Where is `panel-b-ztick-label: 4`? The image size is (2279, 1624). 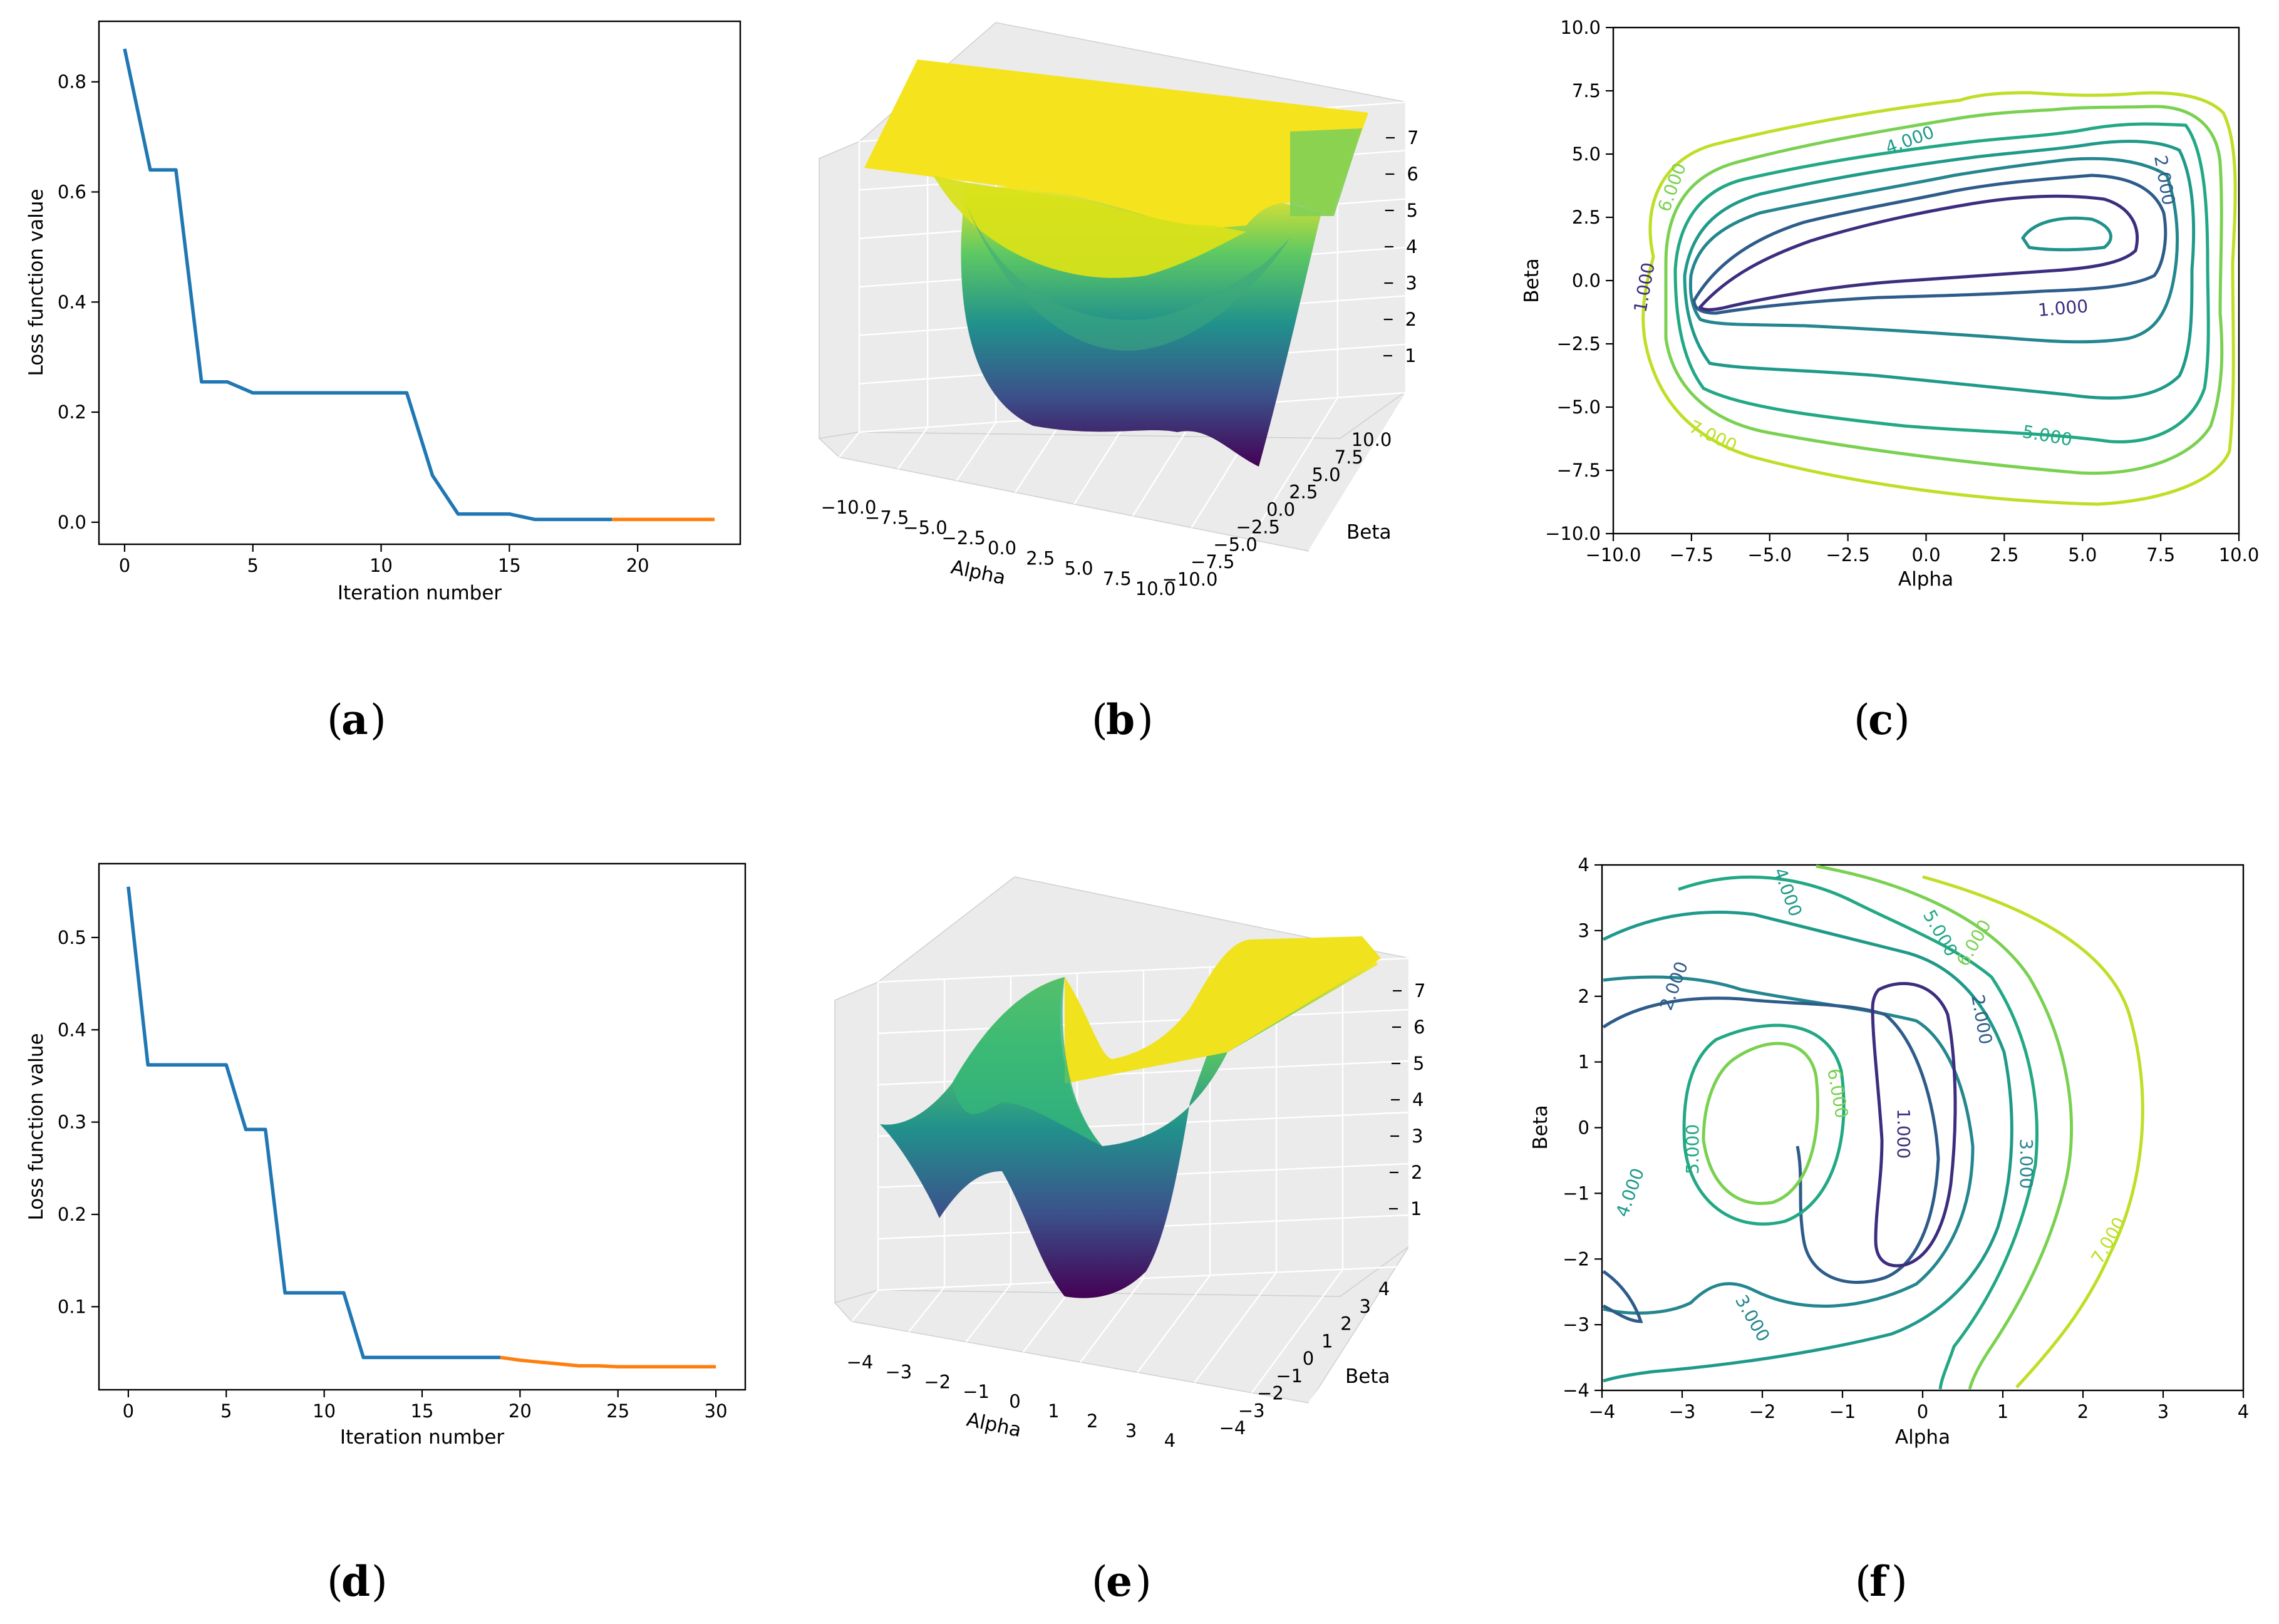 panel-b-ztick-label: 4 is located at coordinates (1412, 246).